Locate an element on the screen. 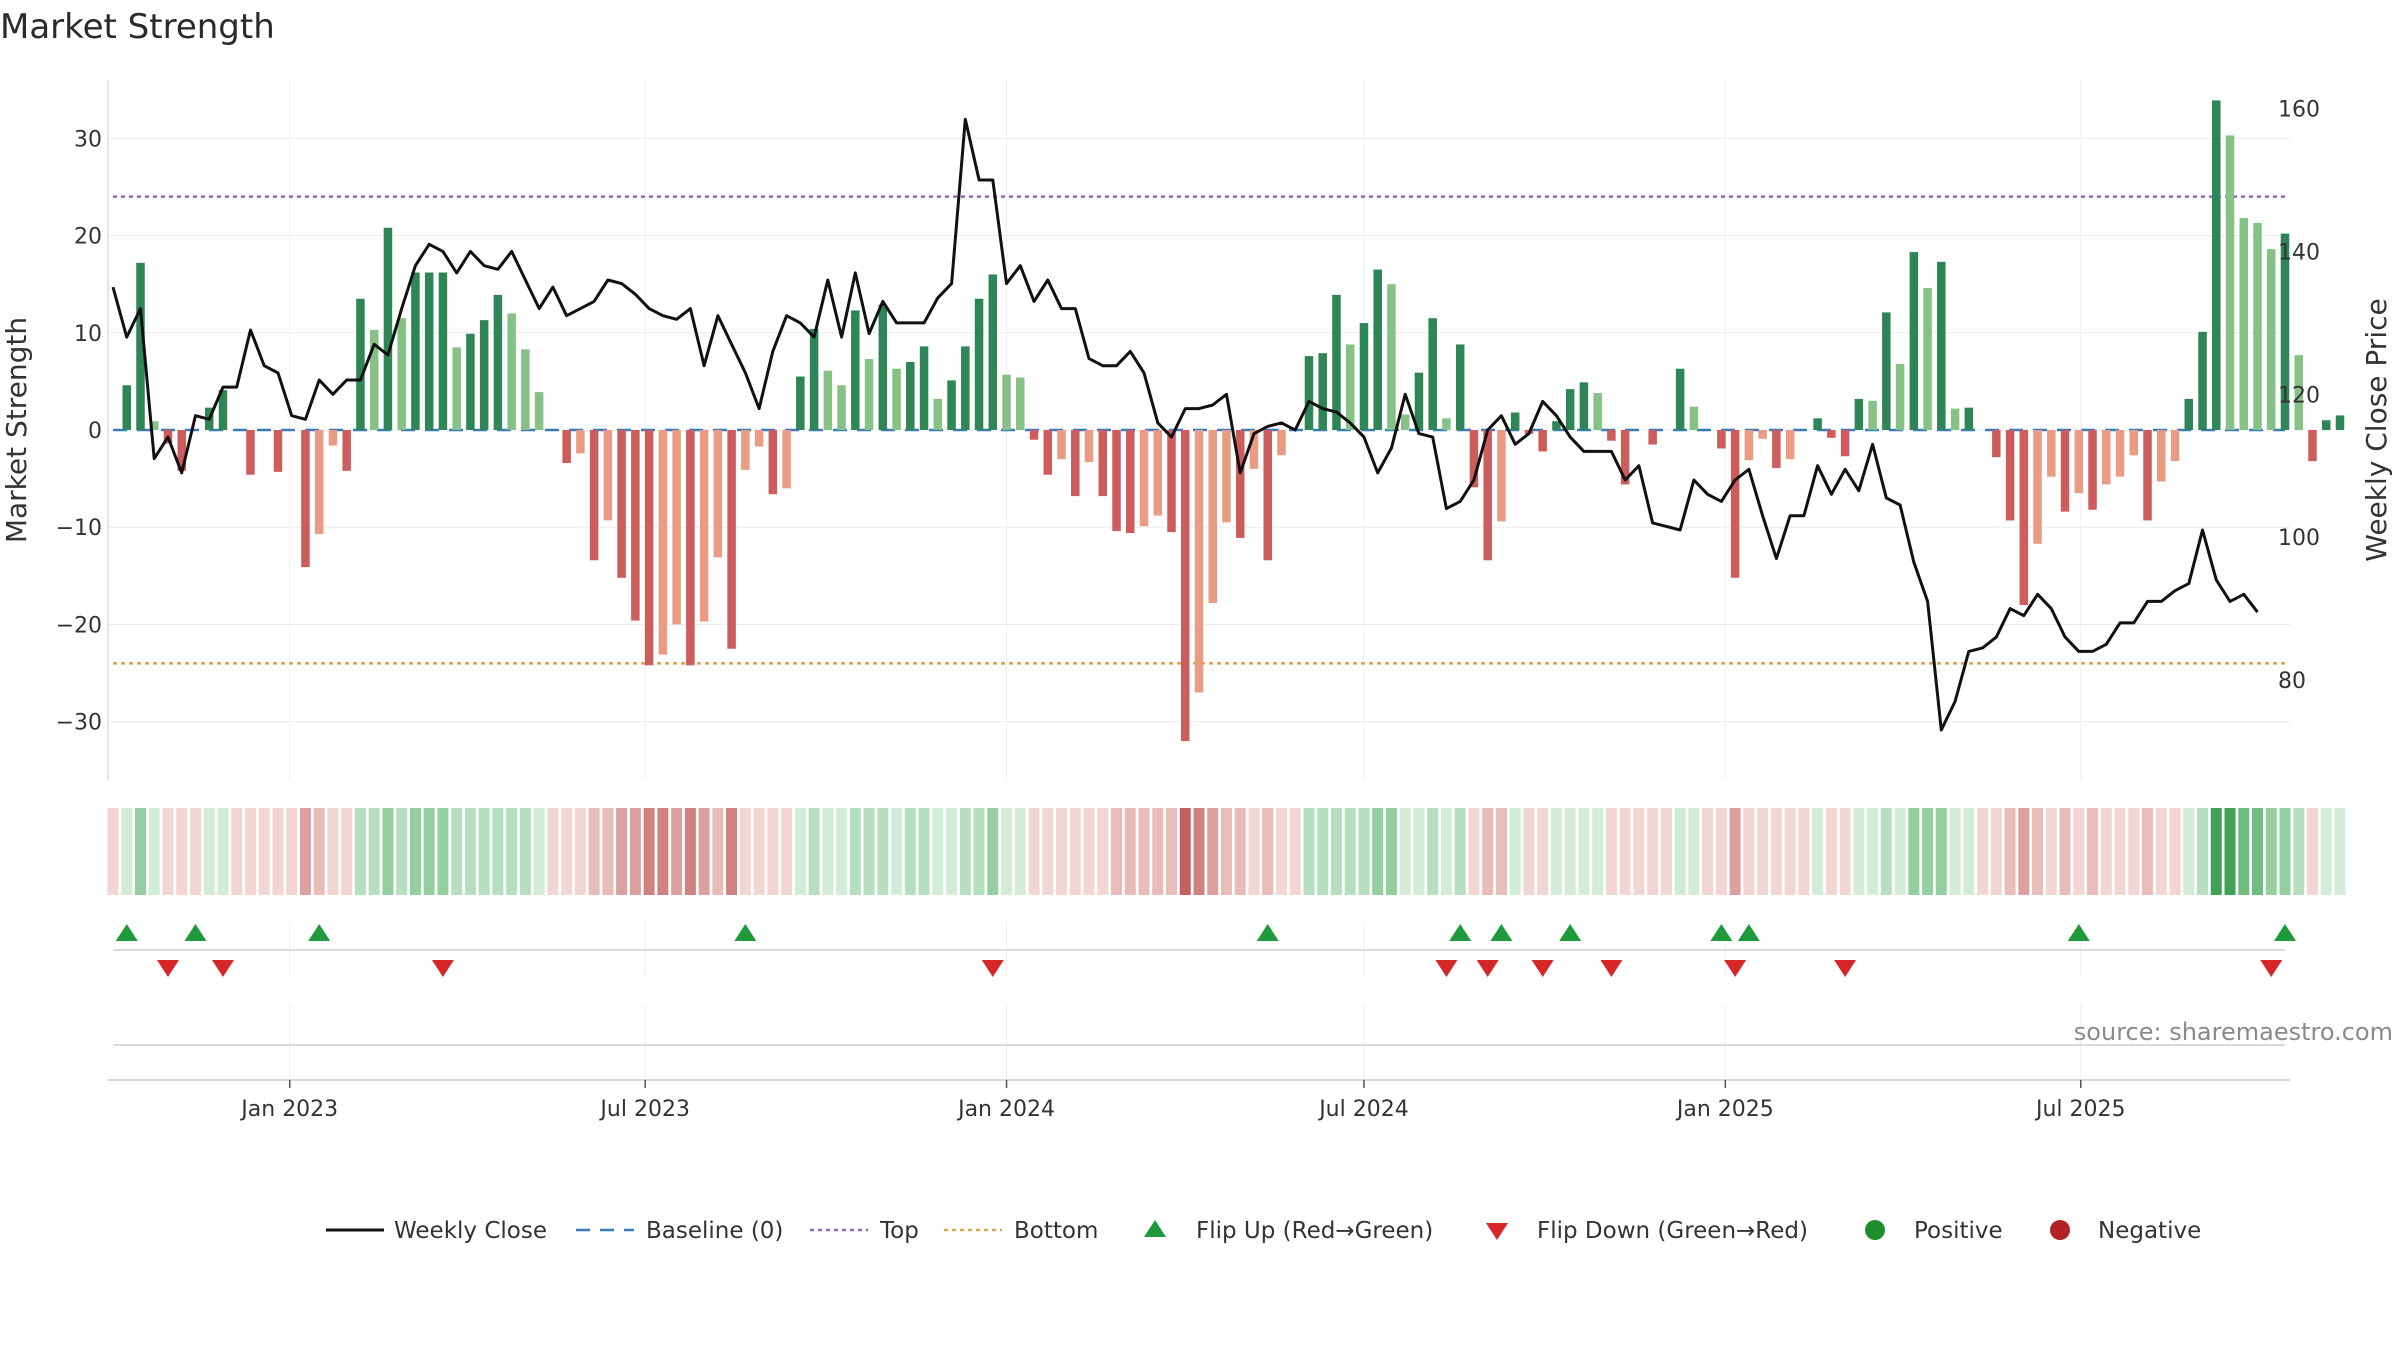 This screenshot has width=2400, height=1350. legend-label: Weekly Close is located at coordinates (470, 1231).